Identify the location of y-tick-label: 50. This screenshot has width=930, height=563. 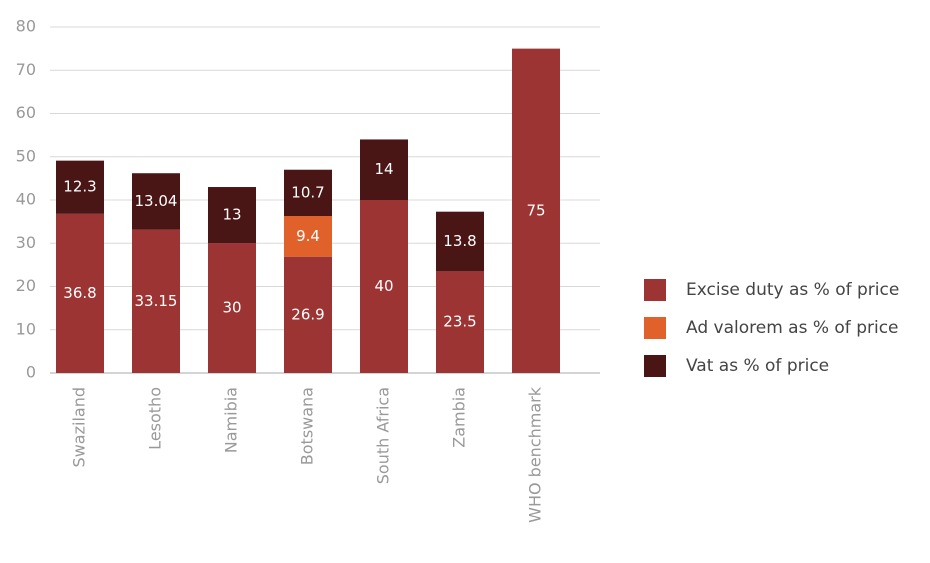
(26, 155).